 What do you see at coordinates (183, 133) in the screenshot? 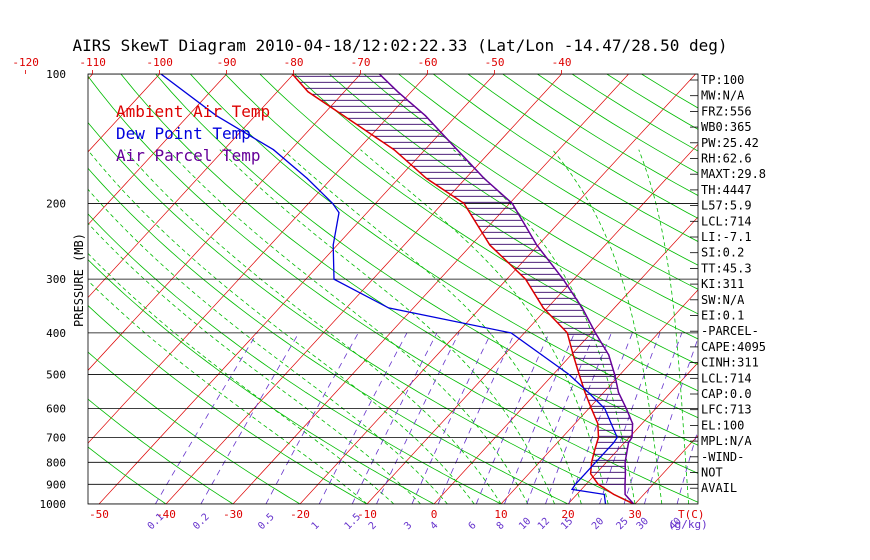
I see `legend-dew-point-temp: Dew Point Temp` at bounding box center [183, 133].